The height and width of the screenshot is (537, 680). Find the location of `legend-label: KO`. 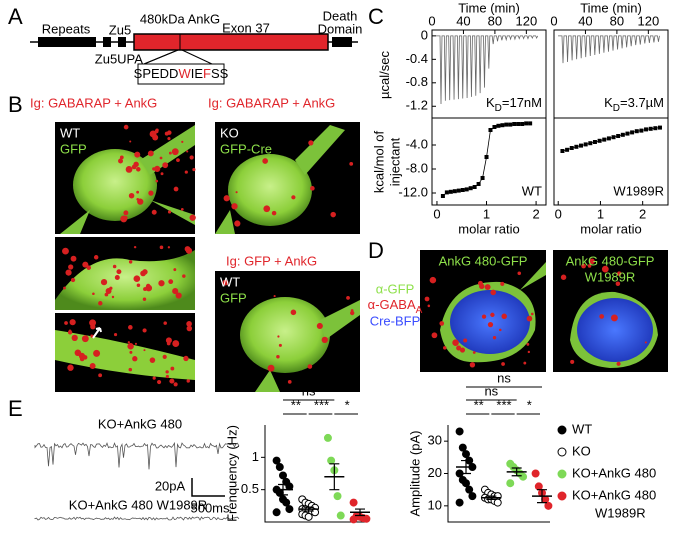

legend-label: KO is located at coordinates (581, 450).